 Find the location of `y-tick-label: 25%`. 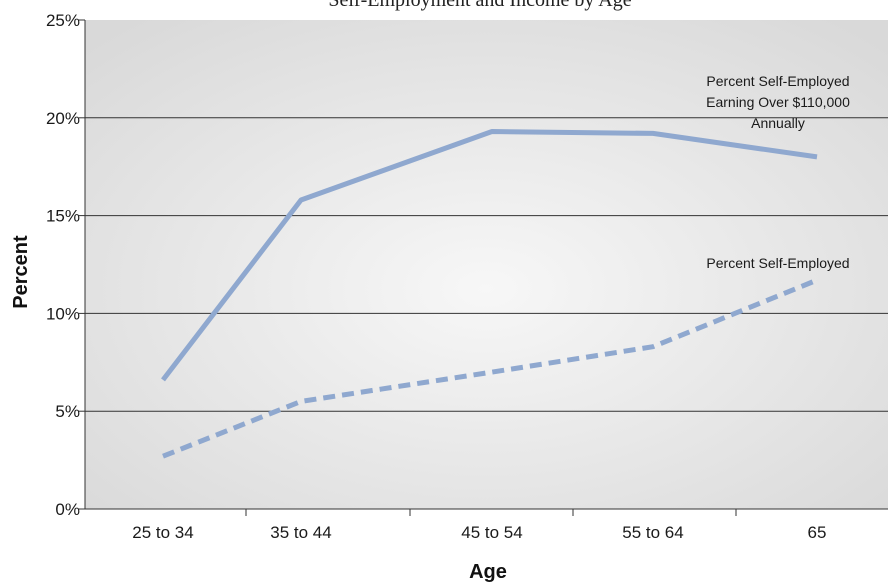

y-tick-label: 25% is located at coordinates (63, 20).